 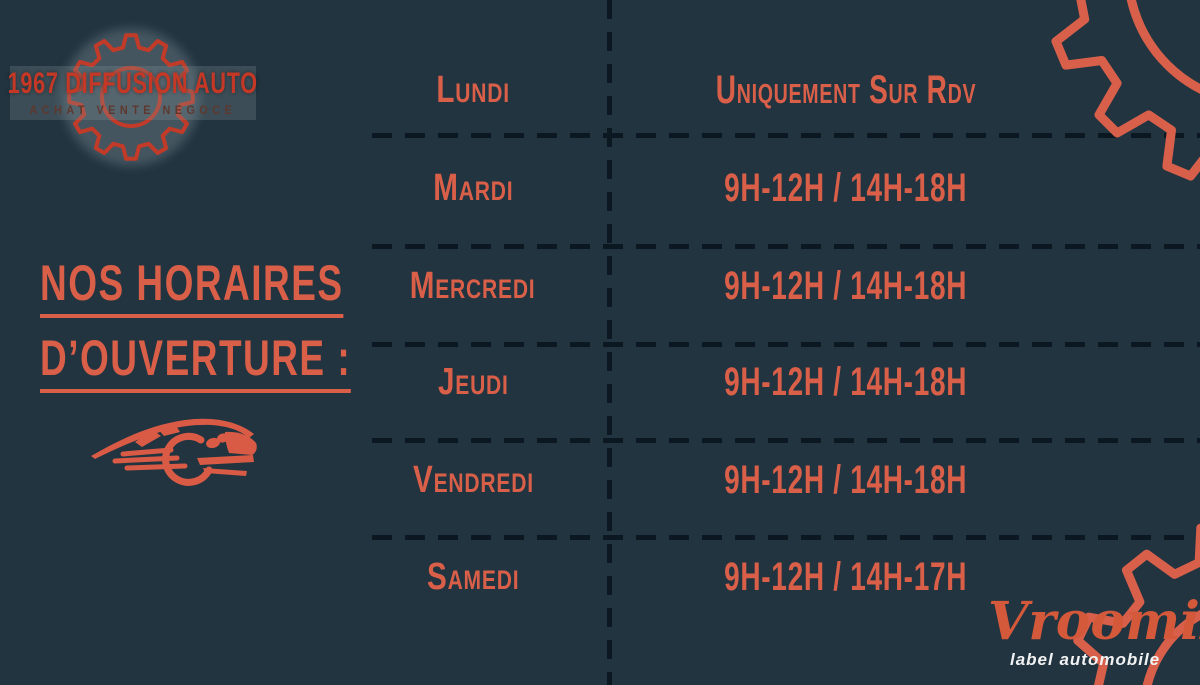 I want to click on car-icon, so click(x=174, y=452).